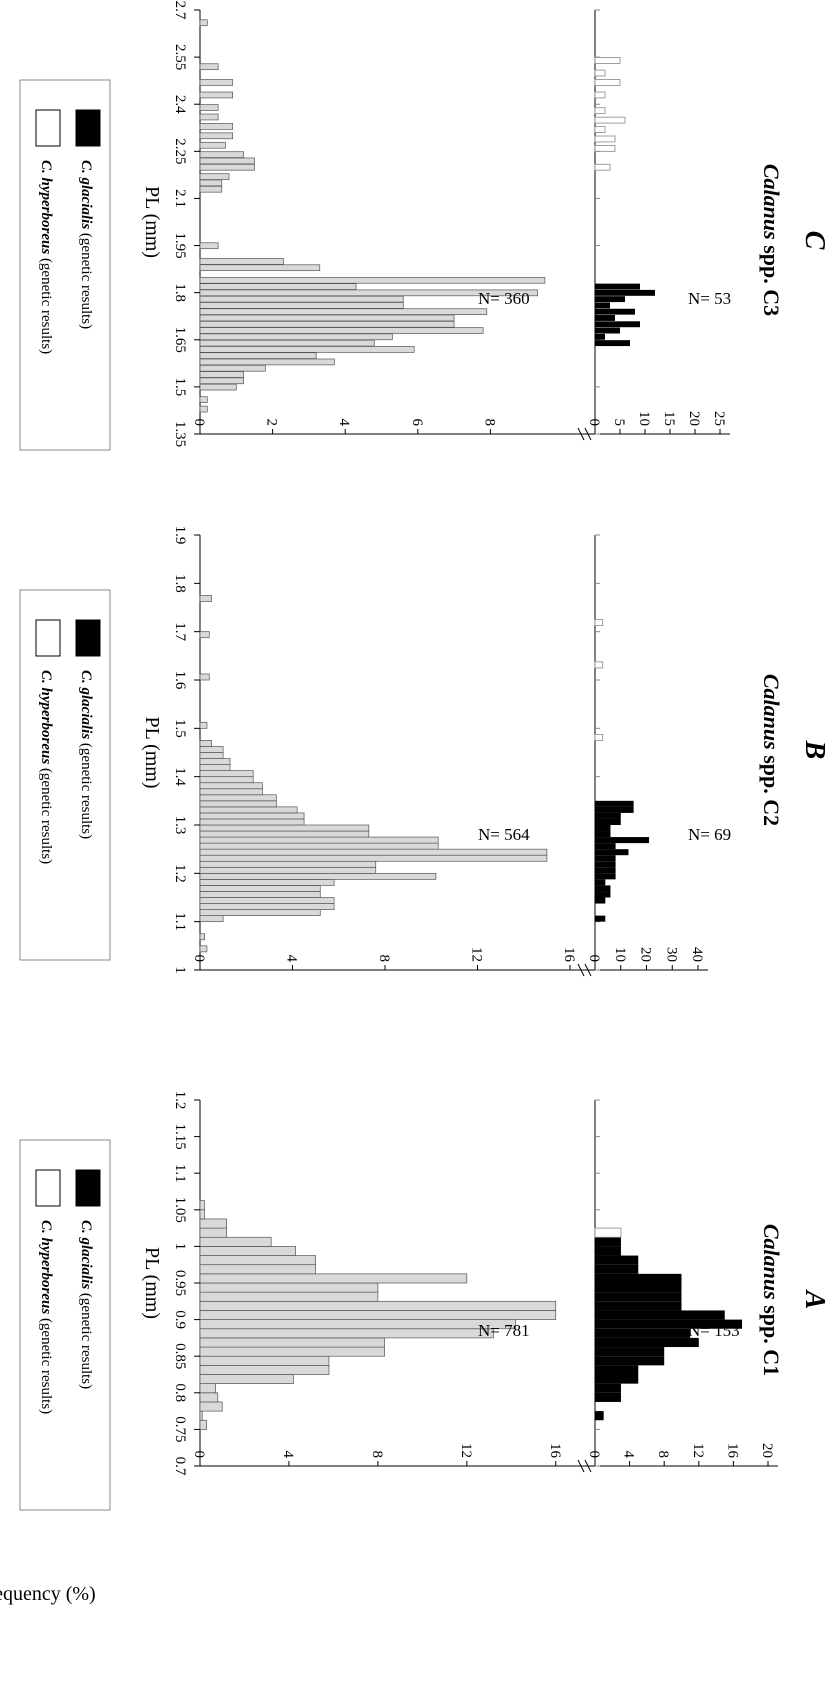 This screenshot has width=838, height=1686. I want to click on x-tick-label: 1.95, so click(180, 245).